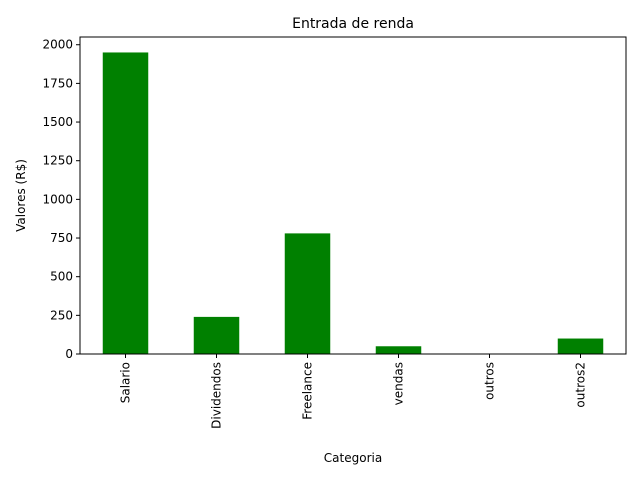  Describe the element at coordinates (217, 395) in the screenshot. I see `x-tick-label-dividendos: Dividendos` at that location.